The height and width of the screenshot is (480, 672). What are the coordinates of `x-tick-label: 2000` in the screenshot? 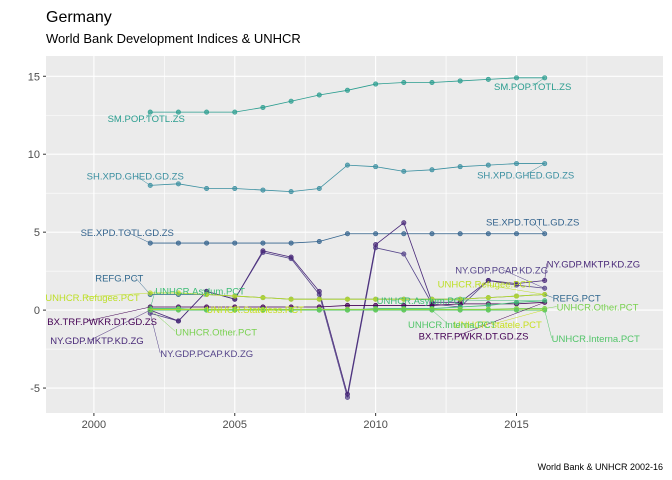 It's located at (94, 425).